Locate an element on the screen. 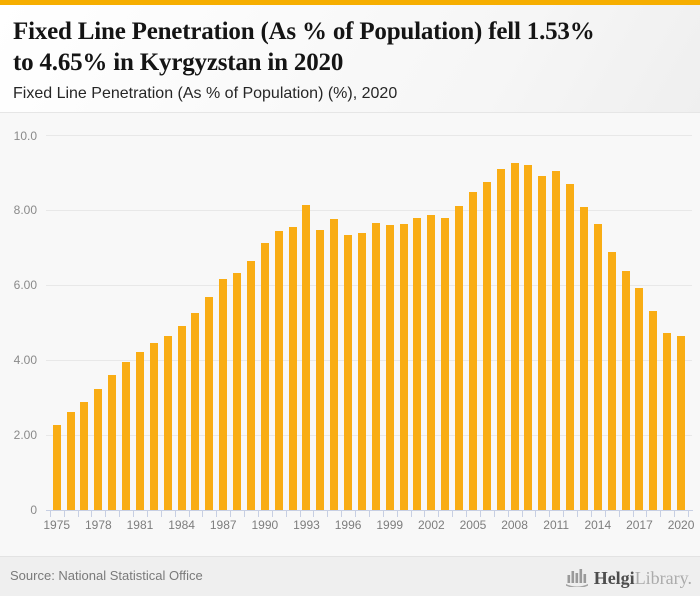  helgi-library-logo: HelgiLibrary. is located at coordinates (628, 578).